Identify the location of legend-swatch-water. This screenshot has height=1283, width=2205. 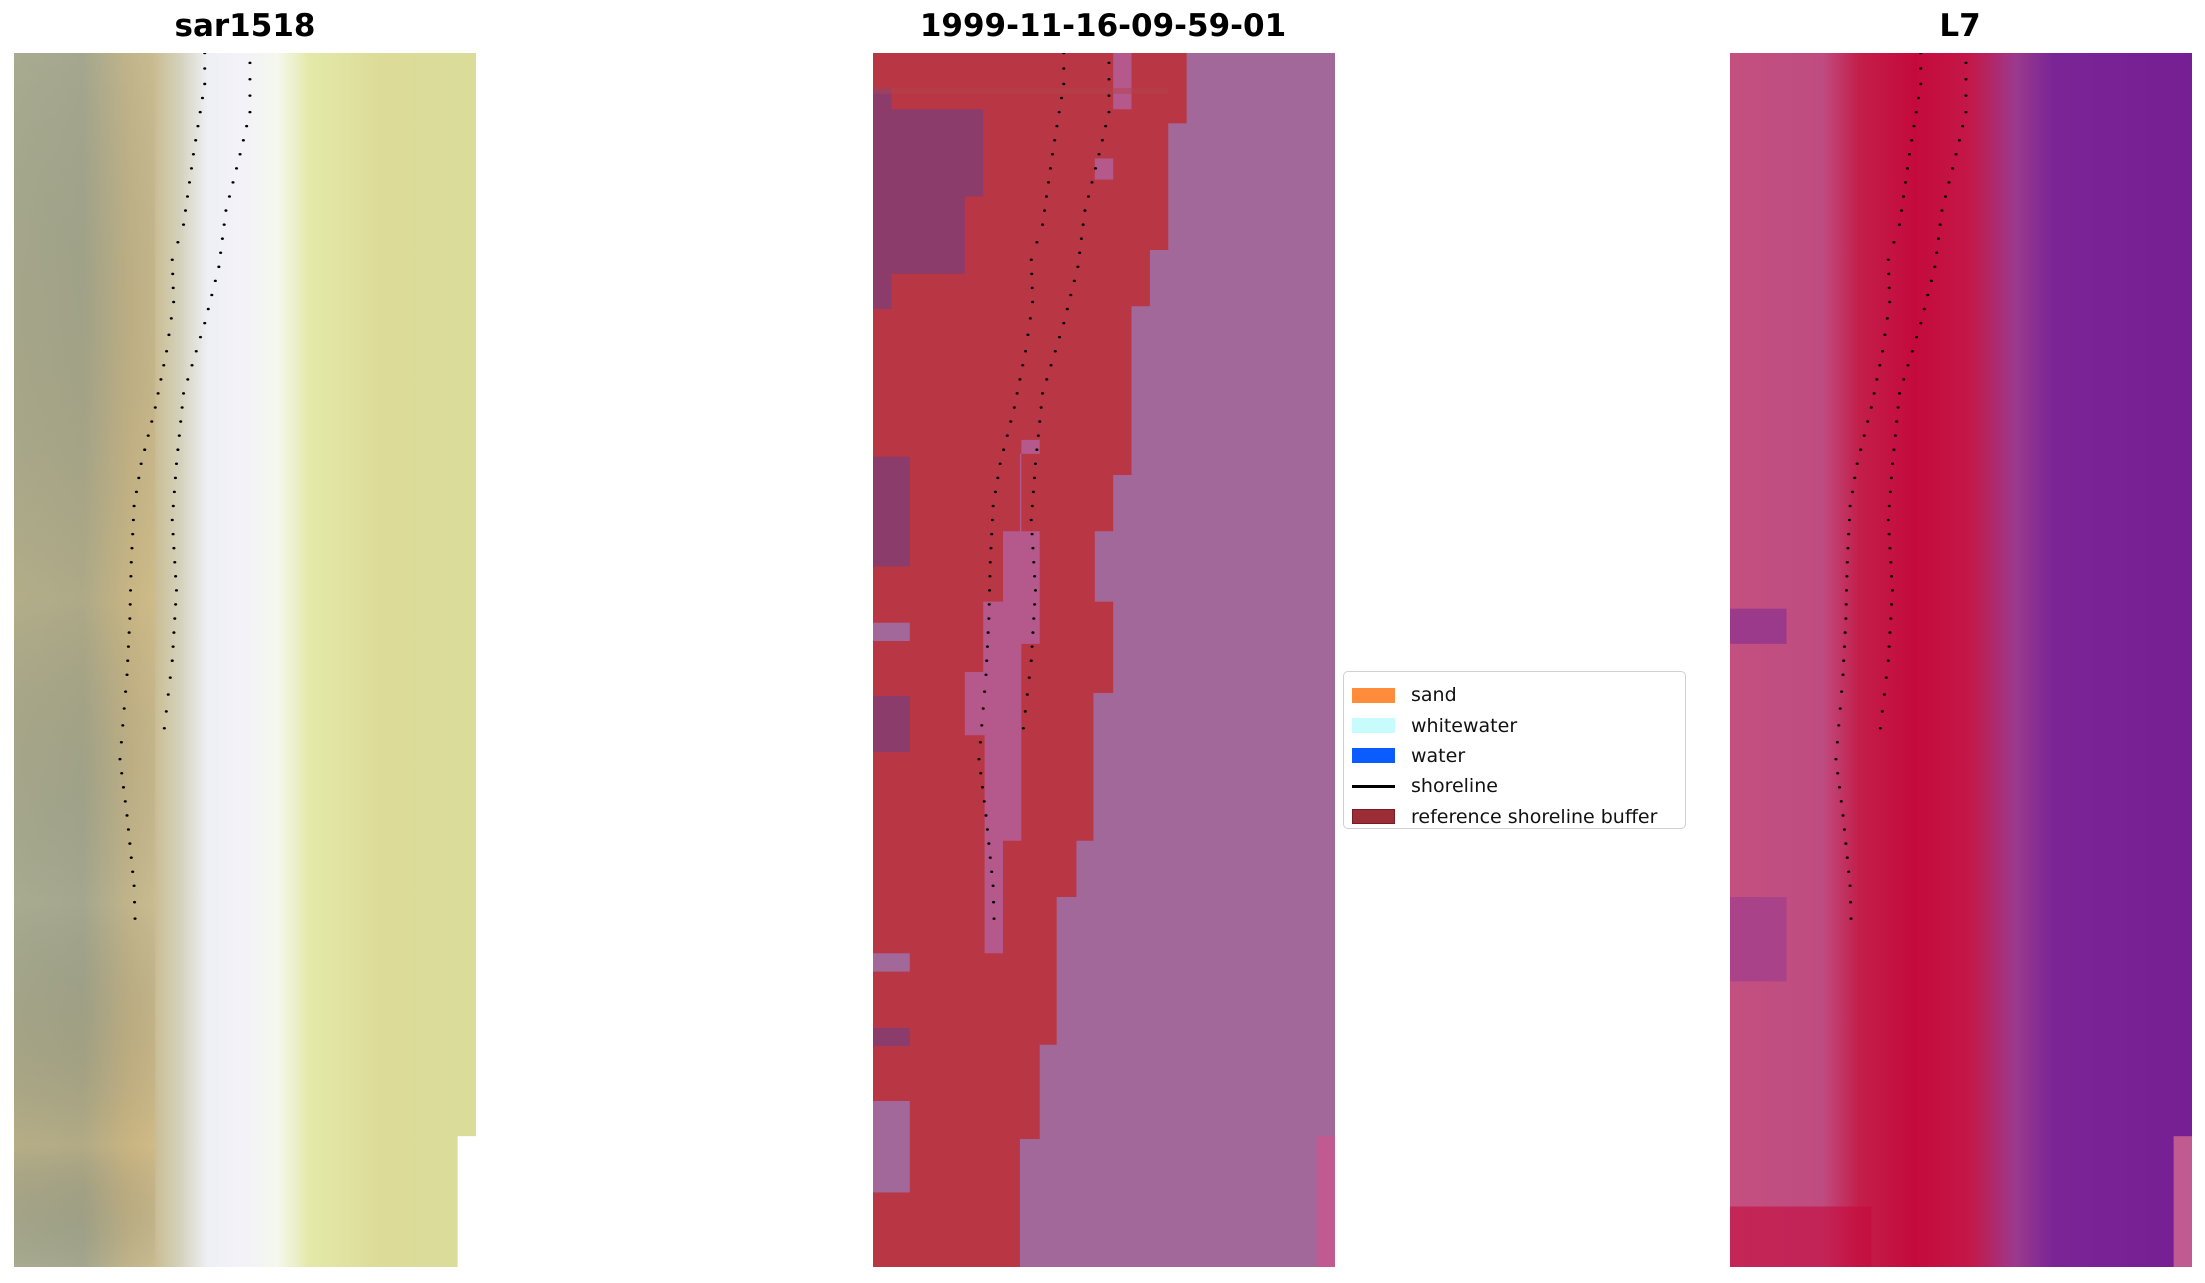
(1373, 756).